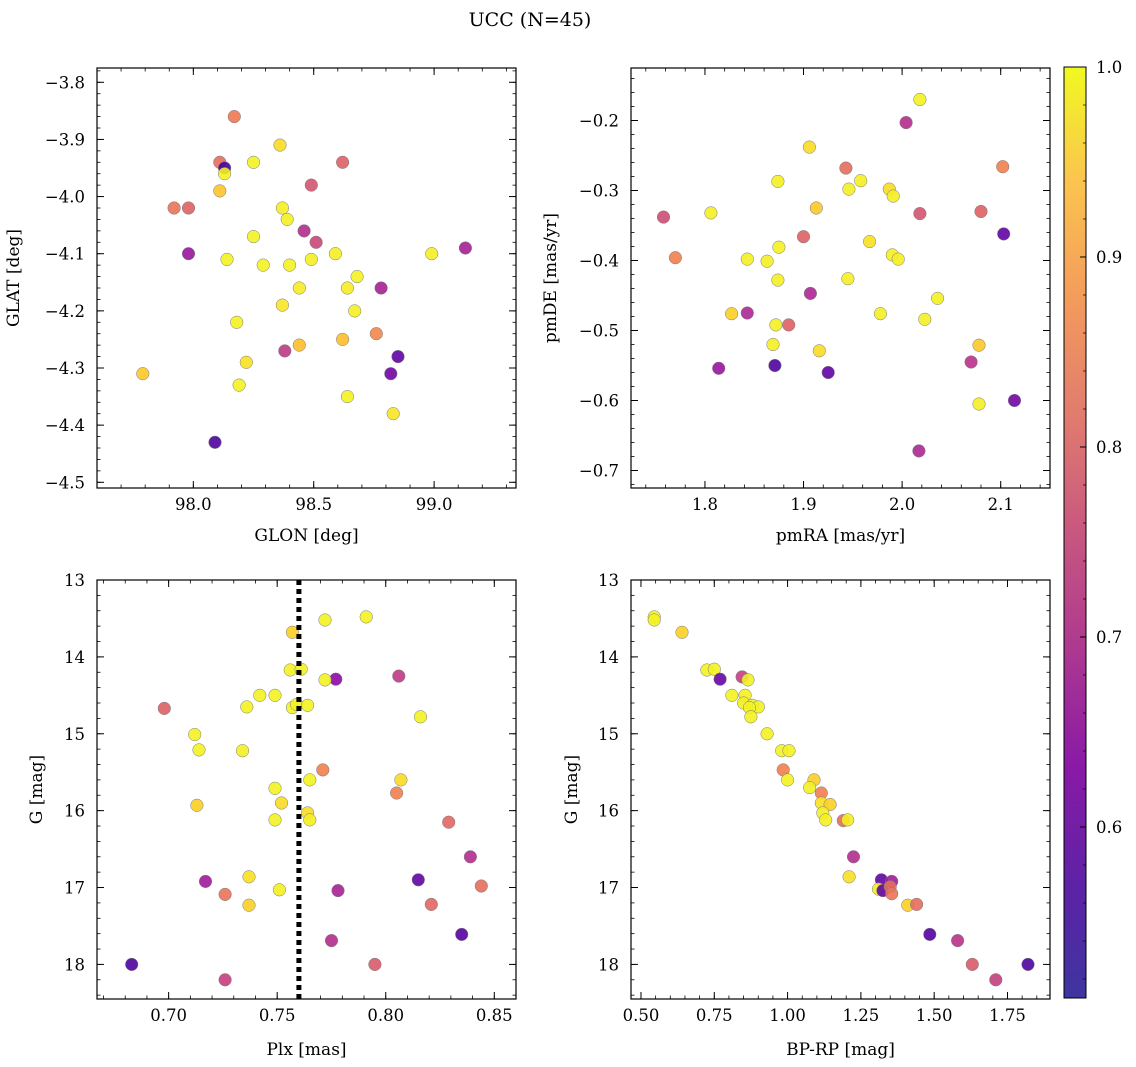 The width and height of the screenshot is (1136, 1067). What do you see at coordinates (1007, 1015) in the screenshot?
I see `x-tick-label: 1.75` at bounding box center [1007, 1015].